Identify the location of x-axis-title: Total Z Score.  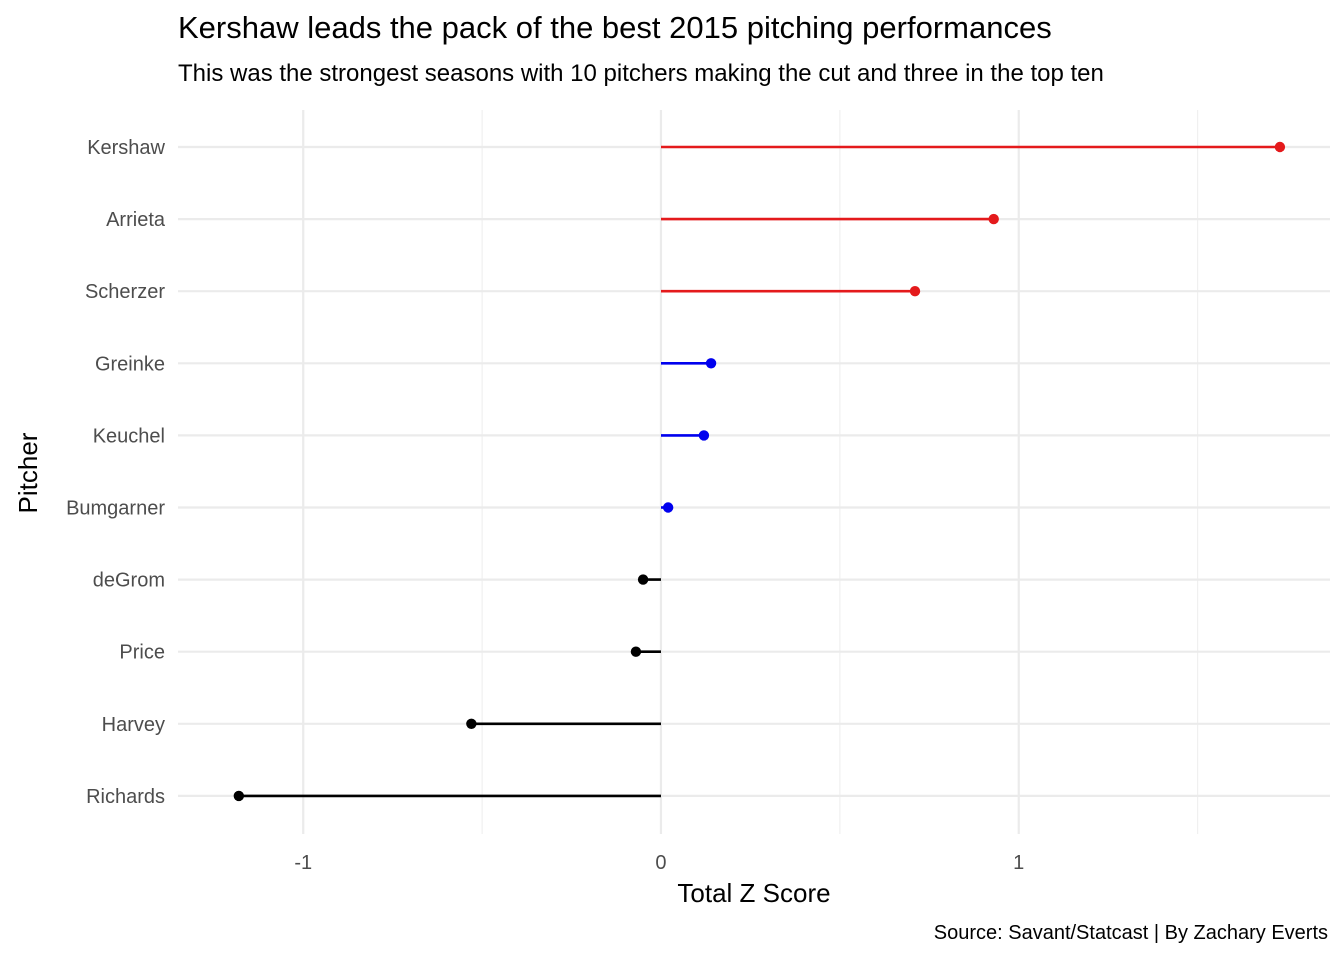
(753, 893).